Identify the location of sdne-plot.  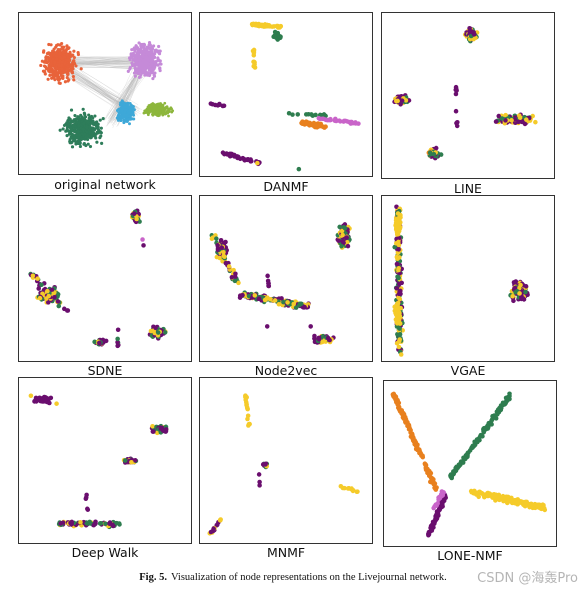
(98, 278).